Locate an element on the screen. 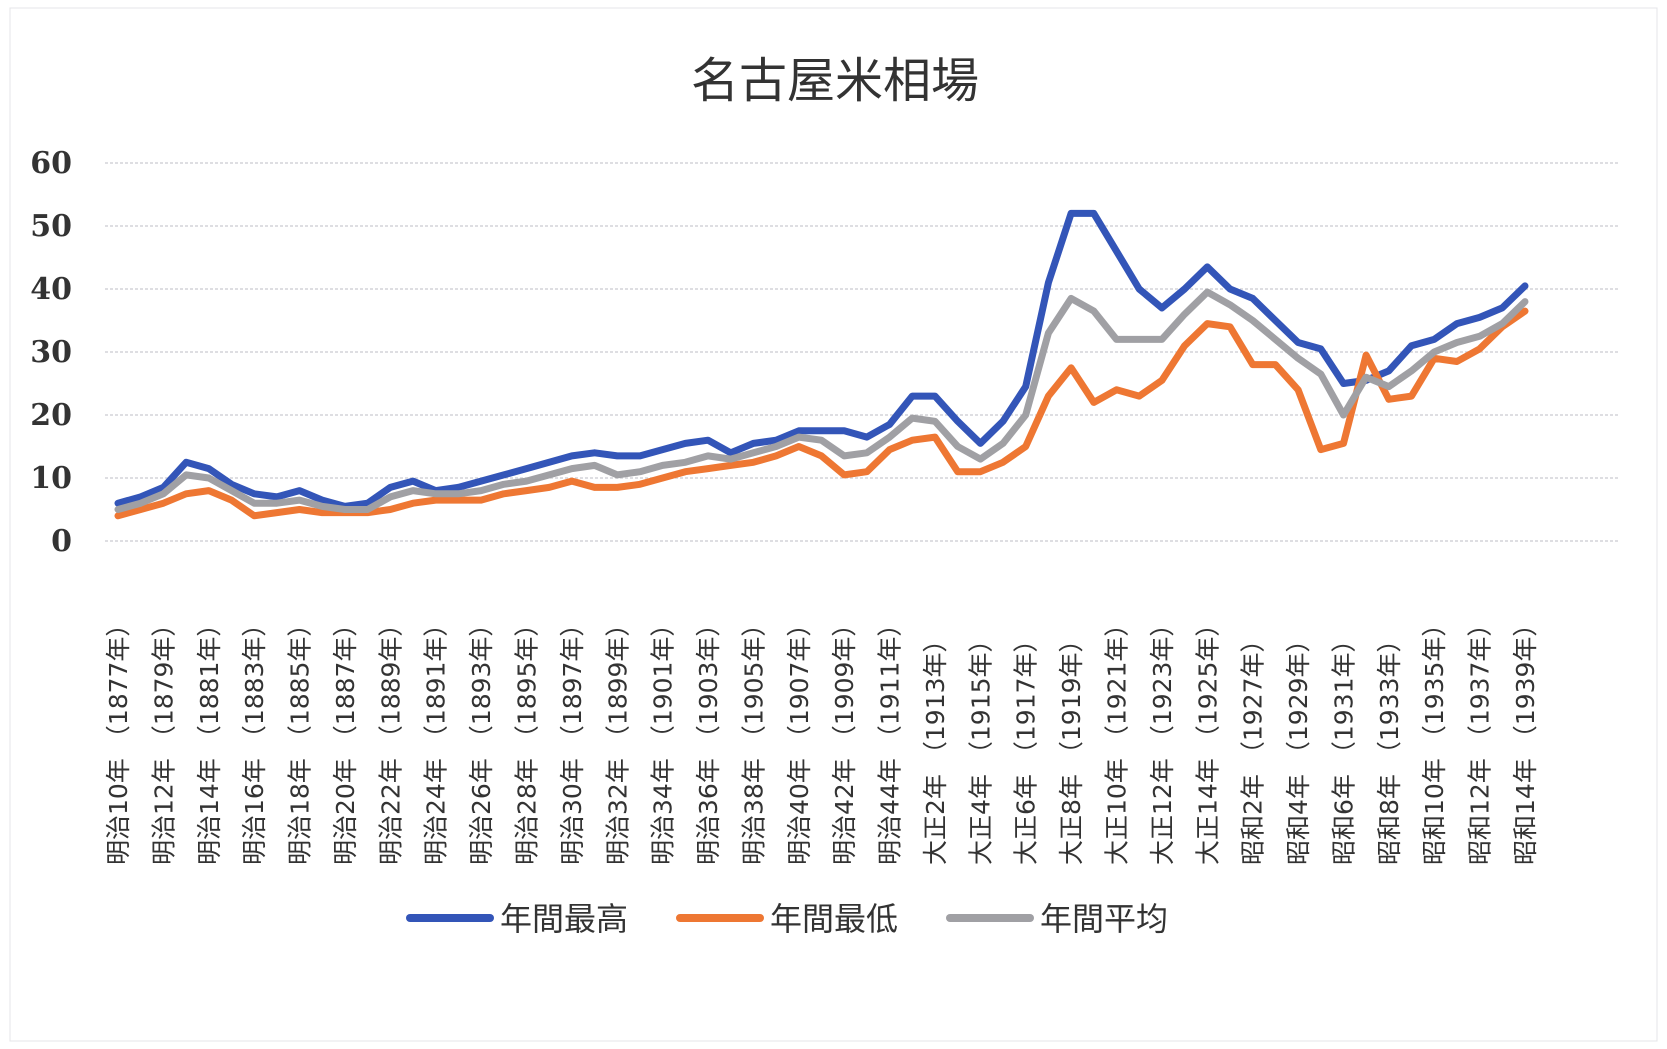 The height and width of the screenshot is (1049, 1667). x-tick-year: （1925年） is located at coordinates (1207, 681).